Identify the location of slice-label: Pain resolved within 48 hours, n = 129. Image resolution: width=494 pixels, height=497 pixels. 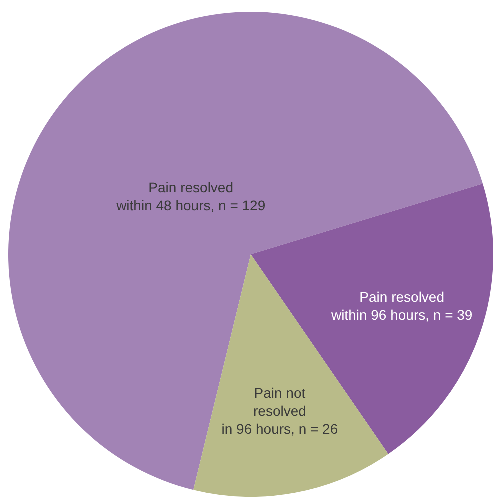
(191, 197).